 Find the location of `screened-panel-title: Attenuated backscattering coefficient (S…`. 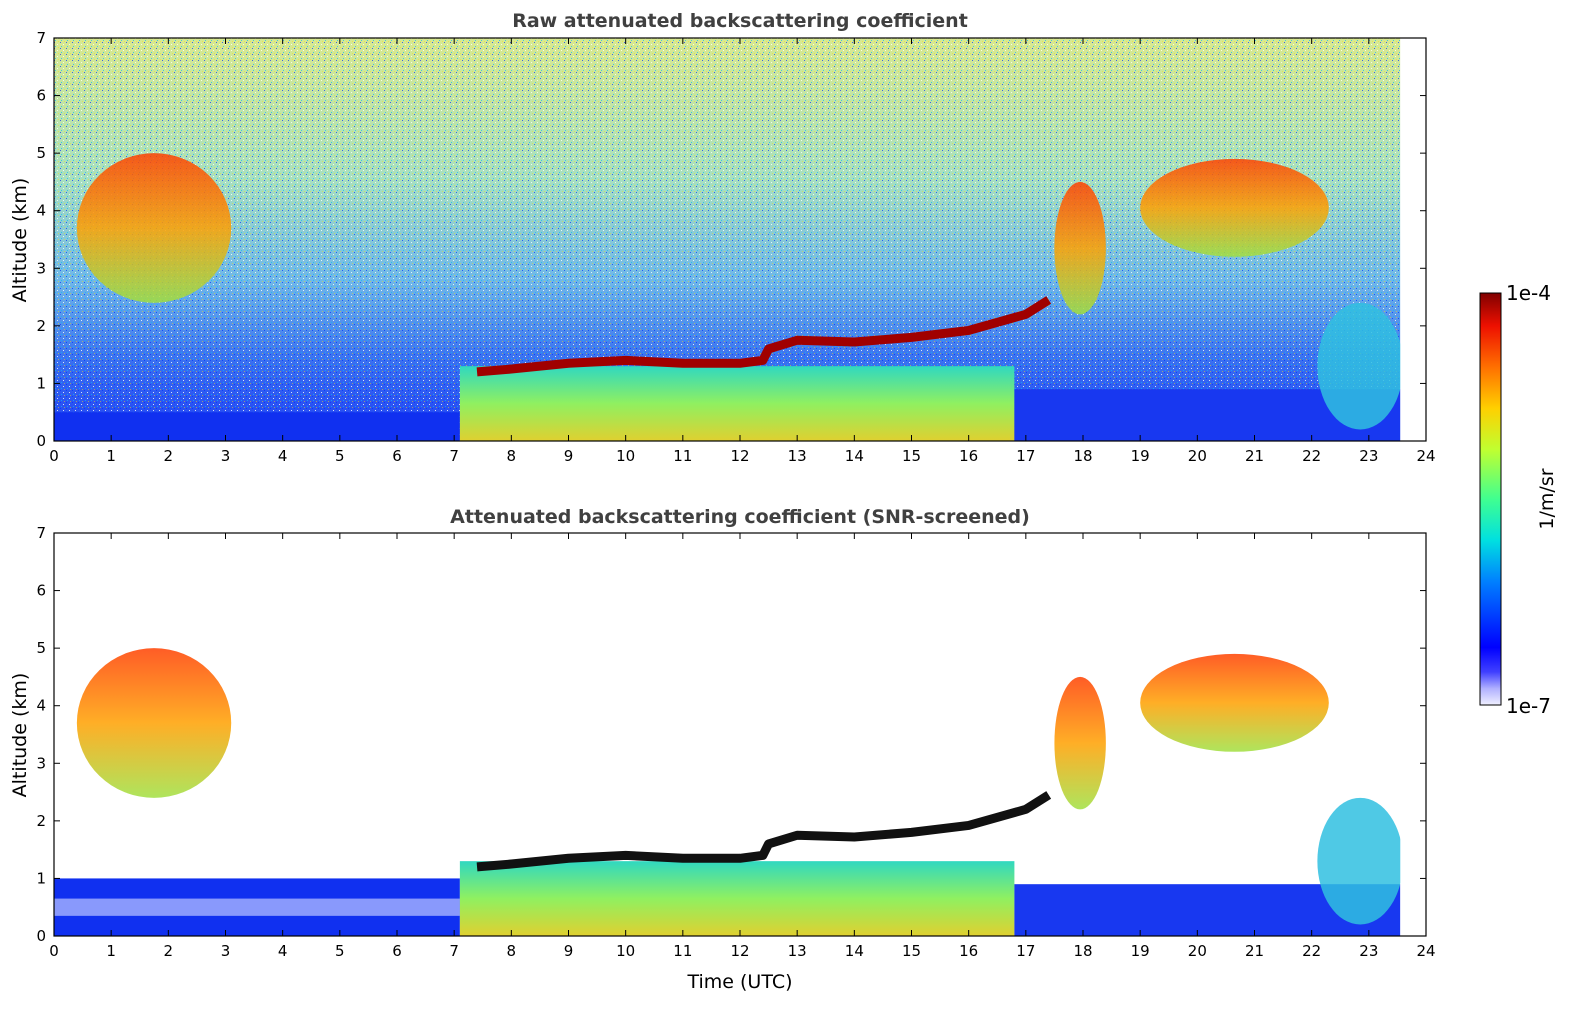

screened-panel-title: Attenuated backscattering coefficient (S… is located at coordinates (740, 517).